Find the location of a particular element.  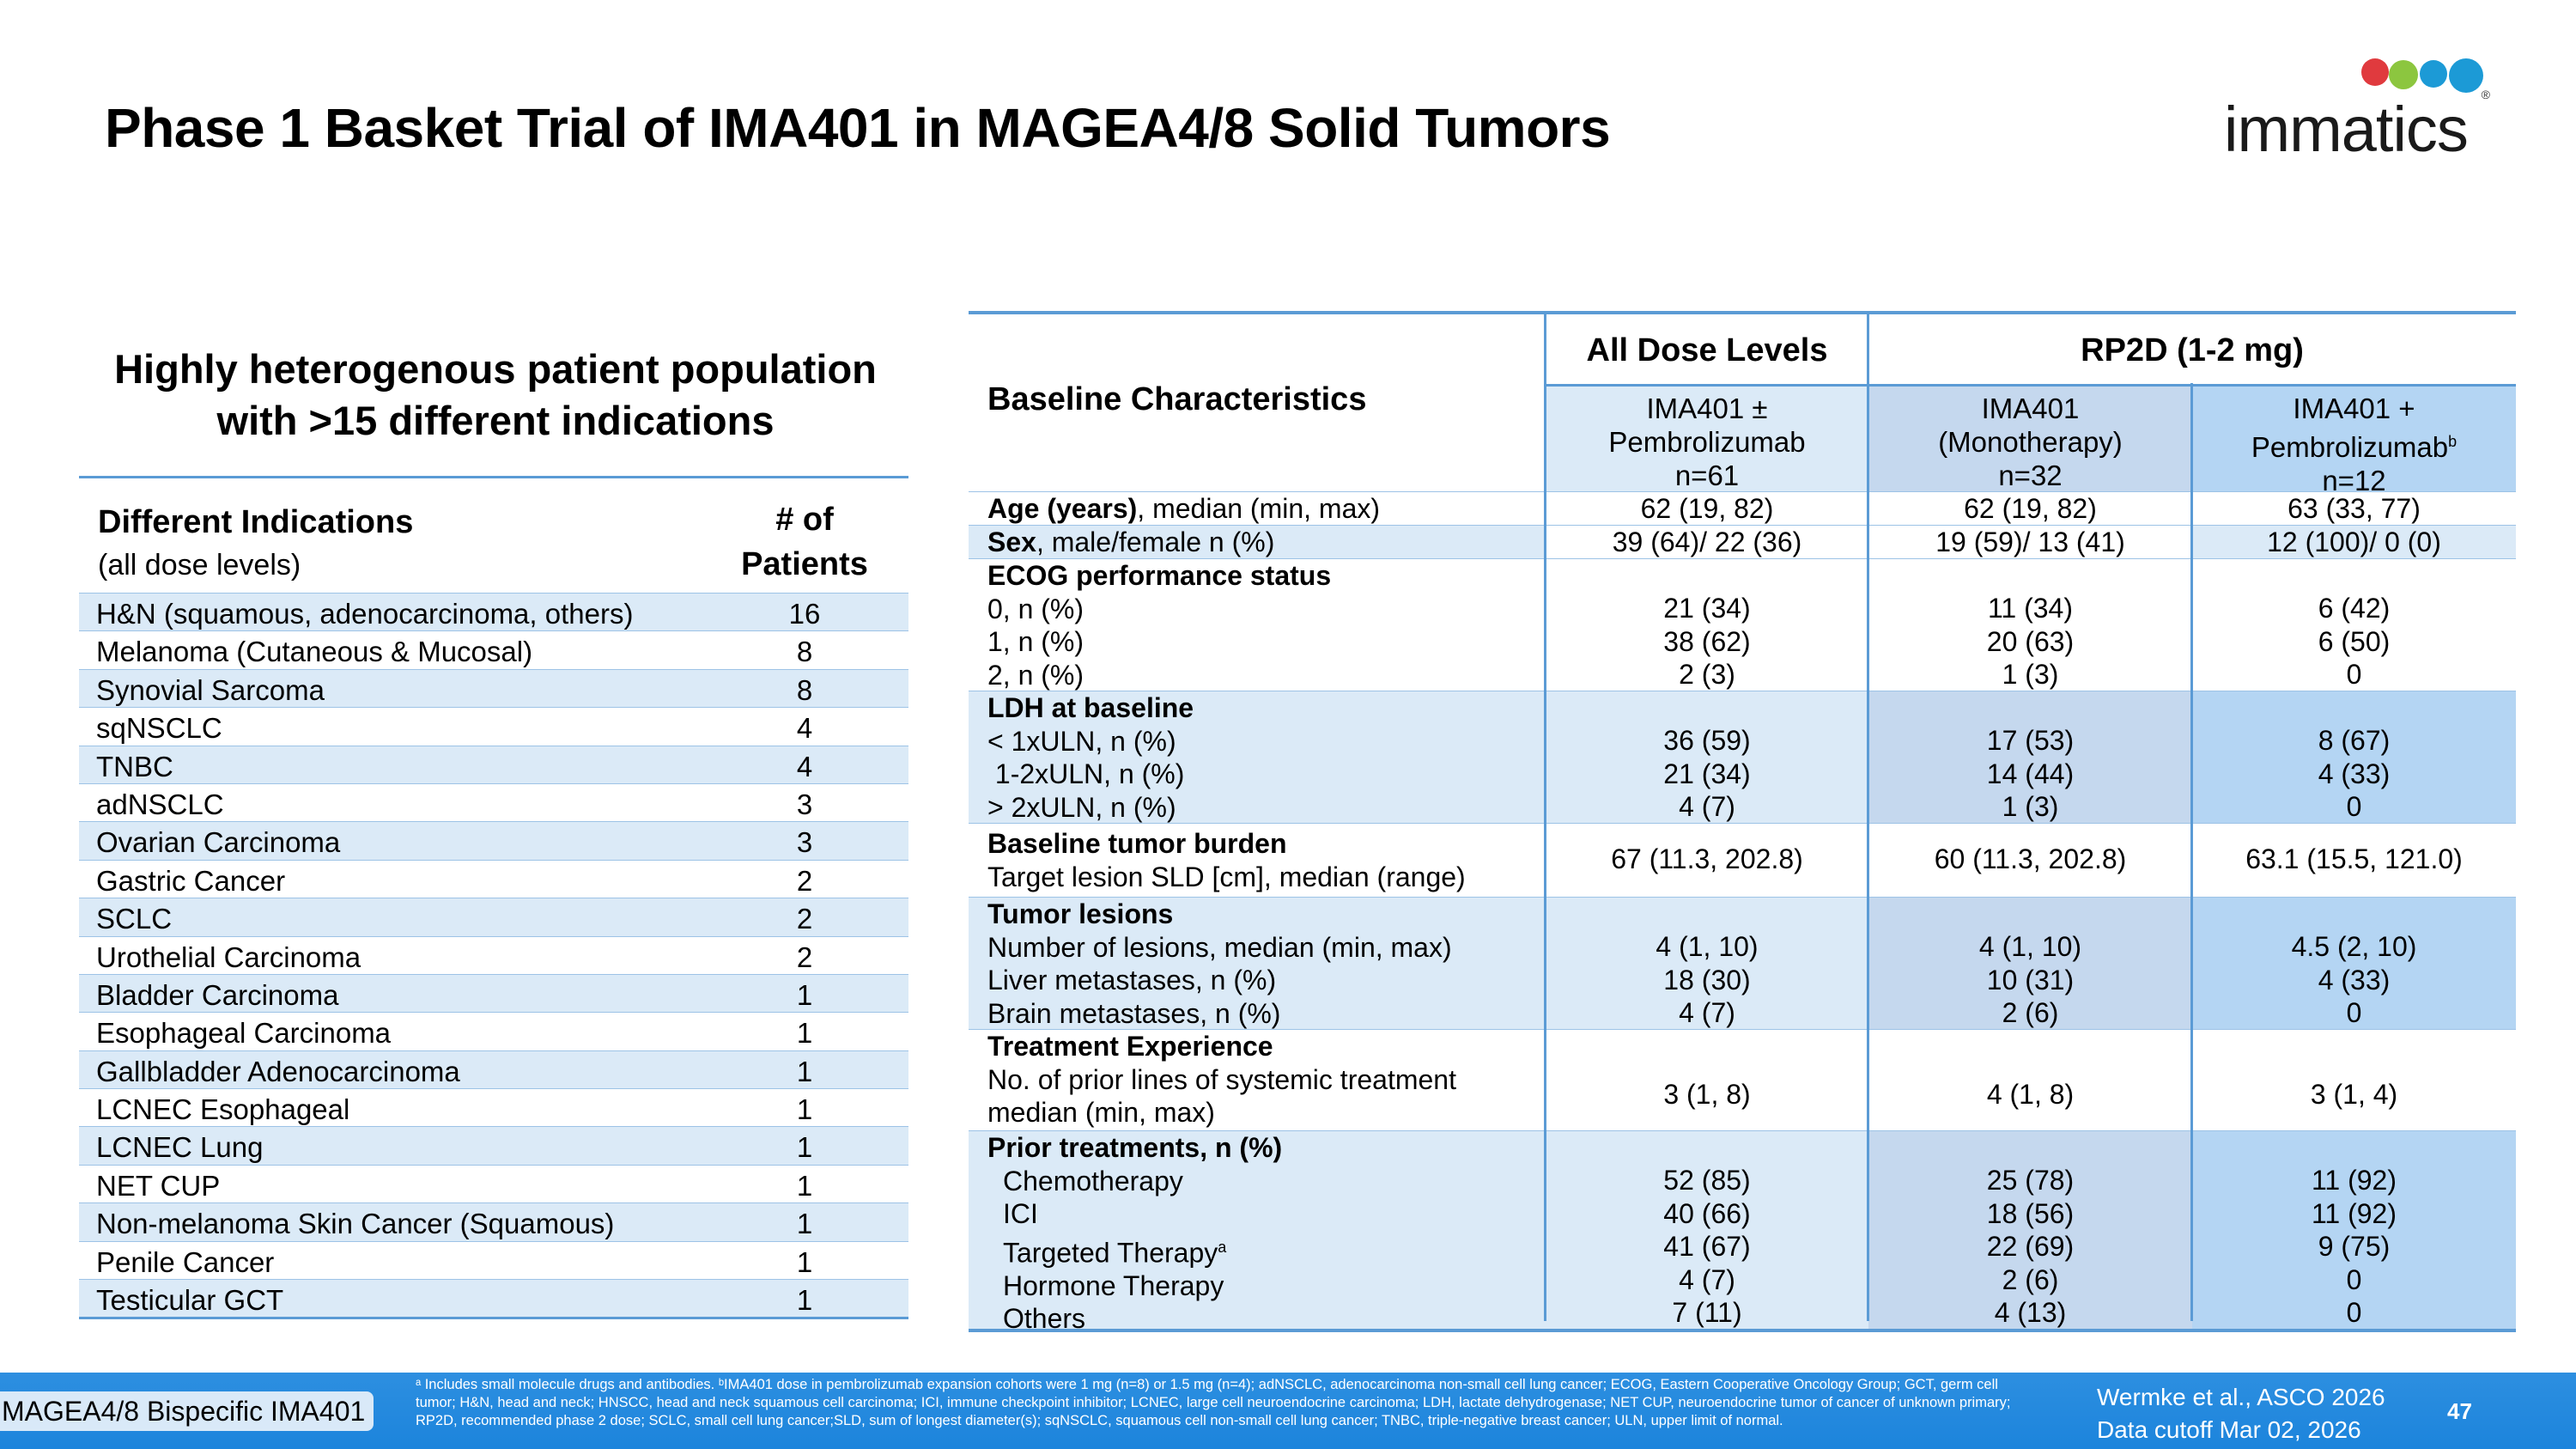

citation-cutoff: Data cutoff Mar 02, 2026 is located at coordinates (2229, 1429).